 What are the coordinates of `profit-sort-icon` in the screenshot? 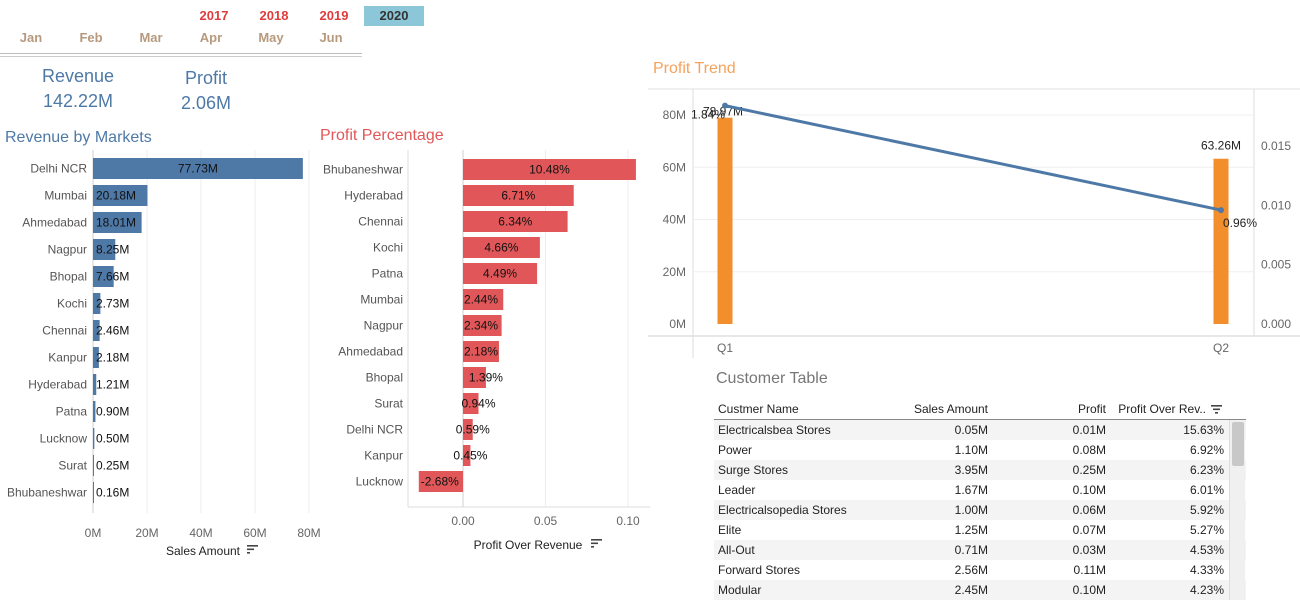 It's located at (596, 543).